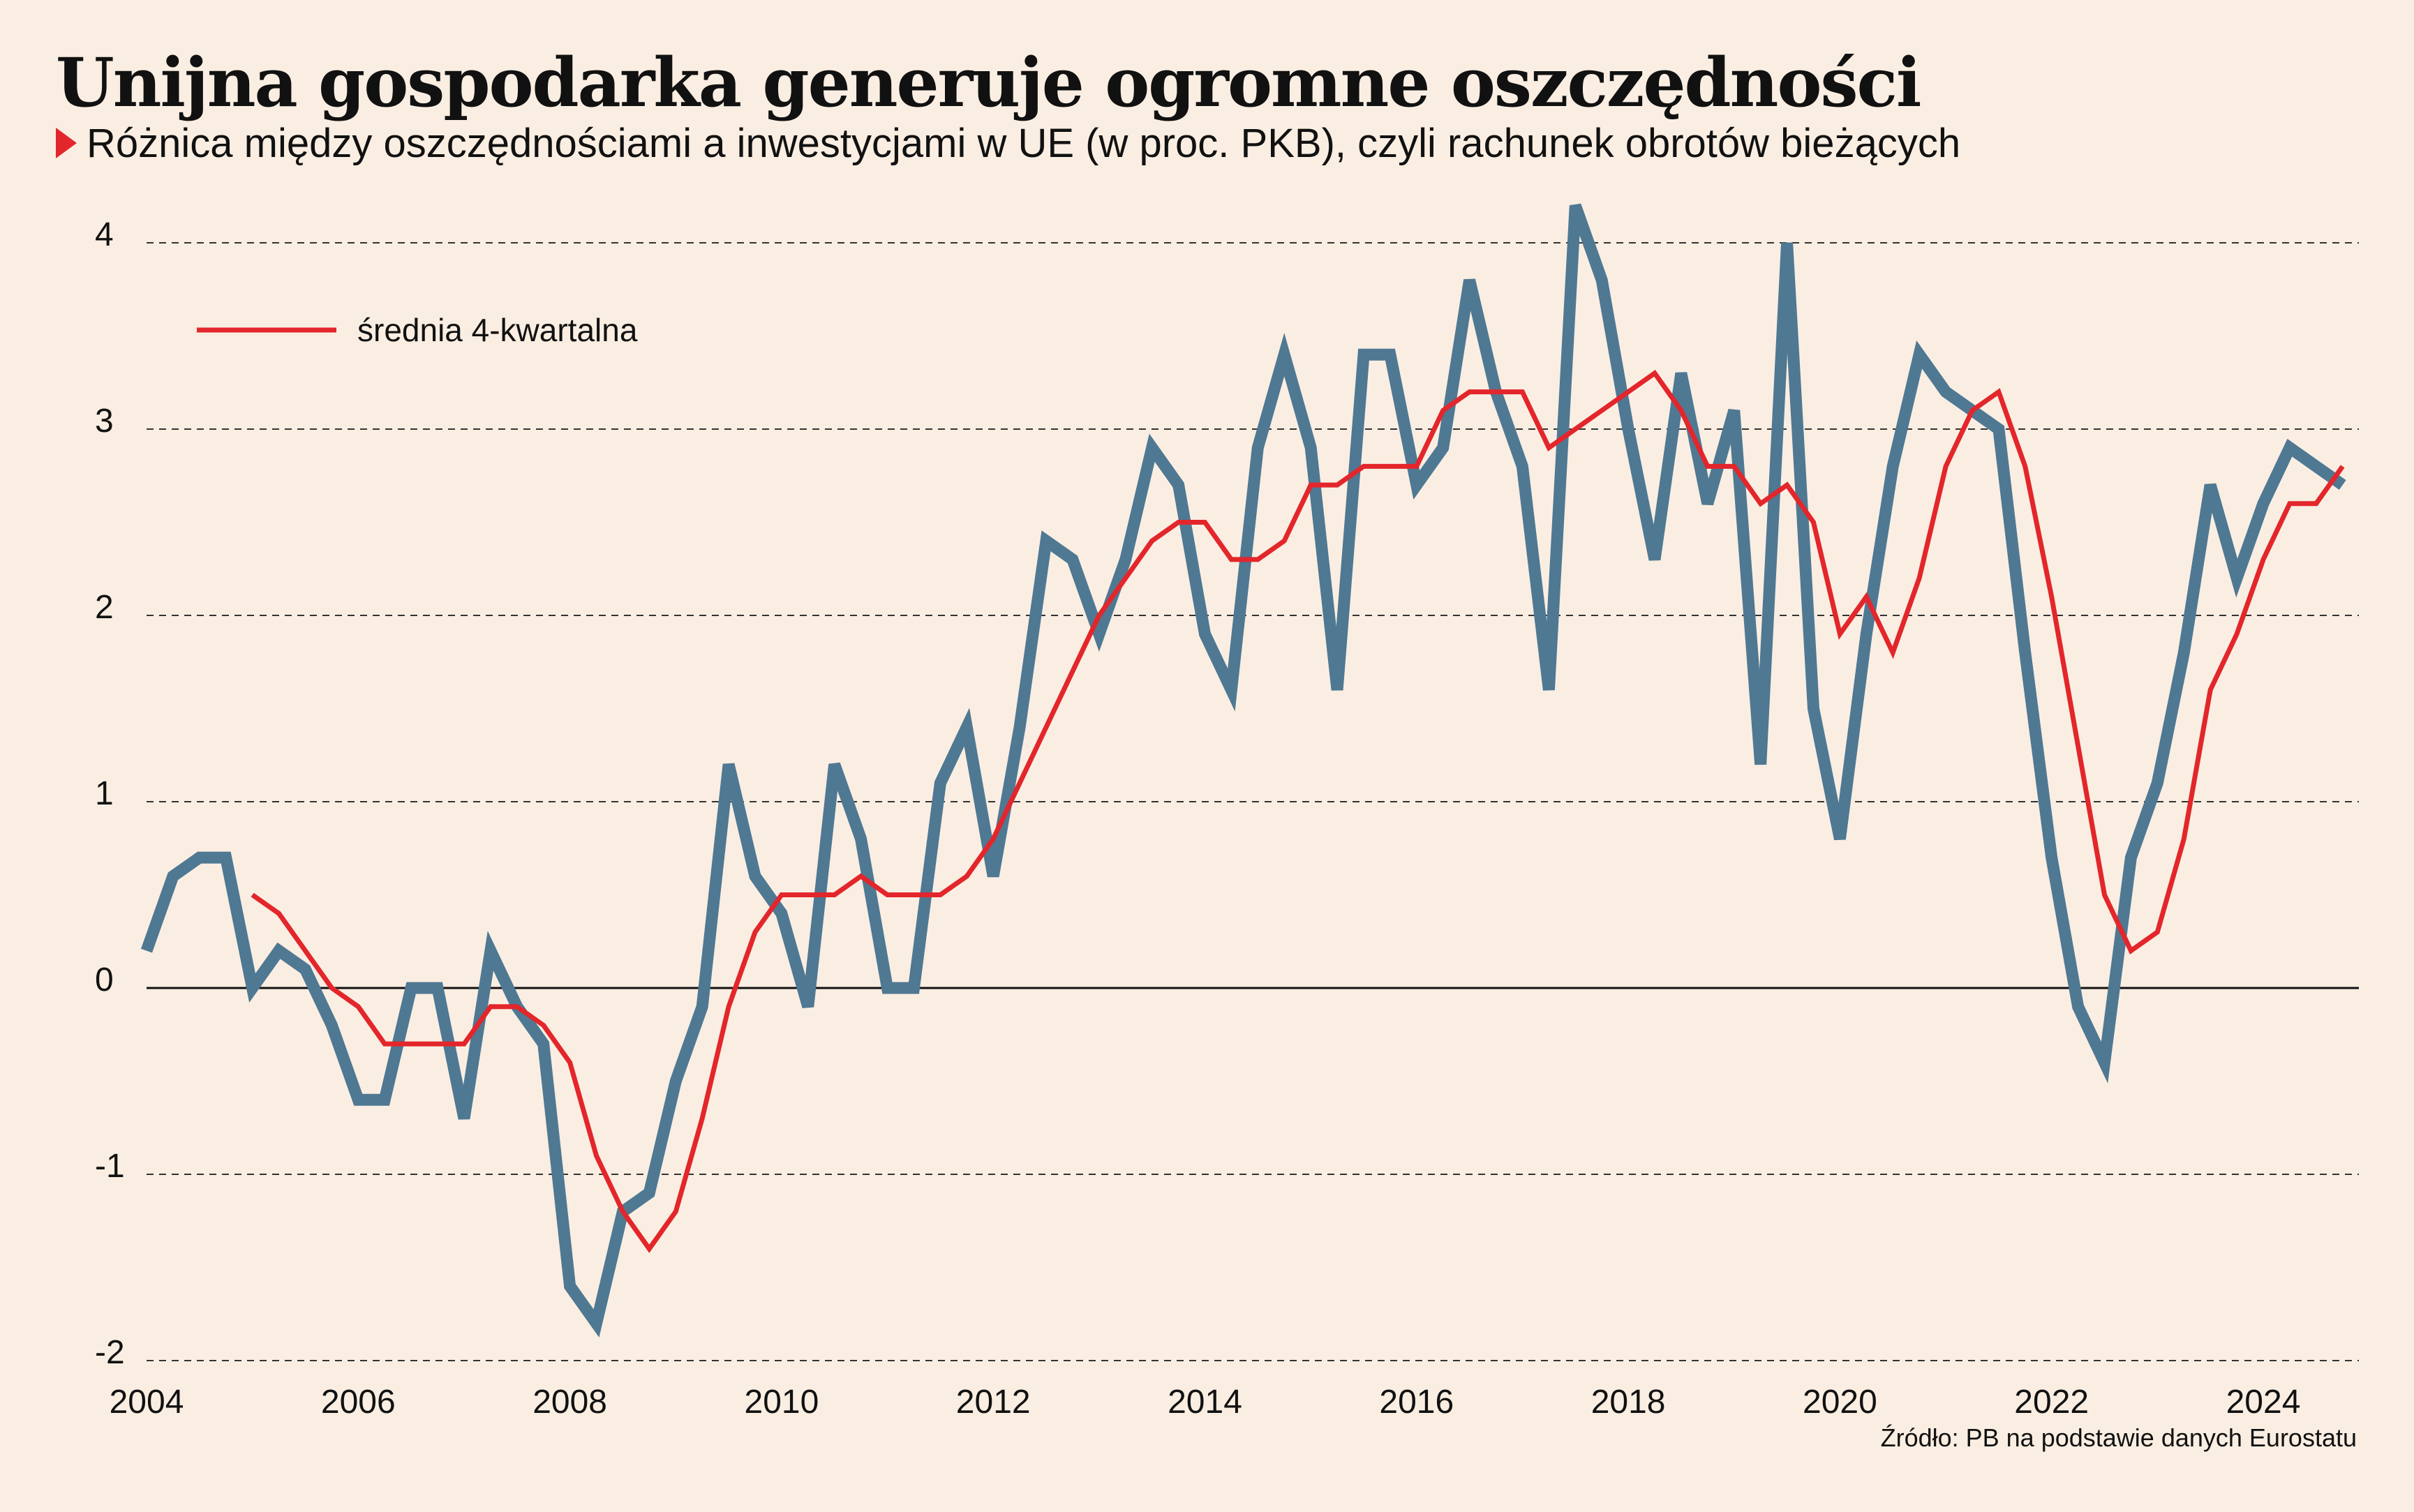 This screenshot has height=1512, width=2414. Describe the element at coordinates (2052, 1402) in the screenshot. I see `x-tick-label: 2022` at that location.